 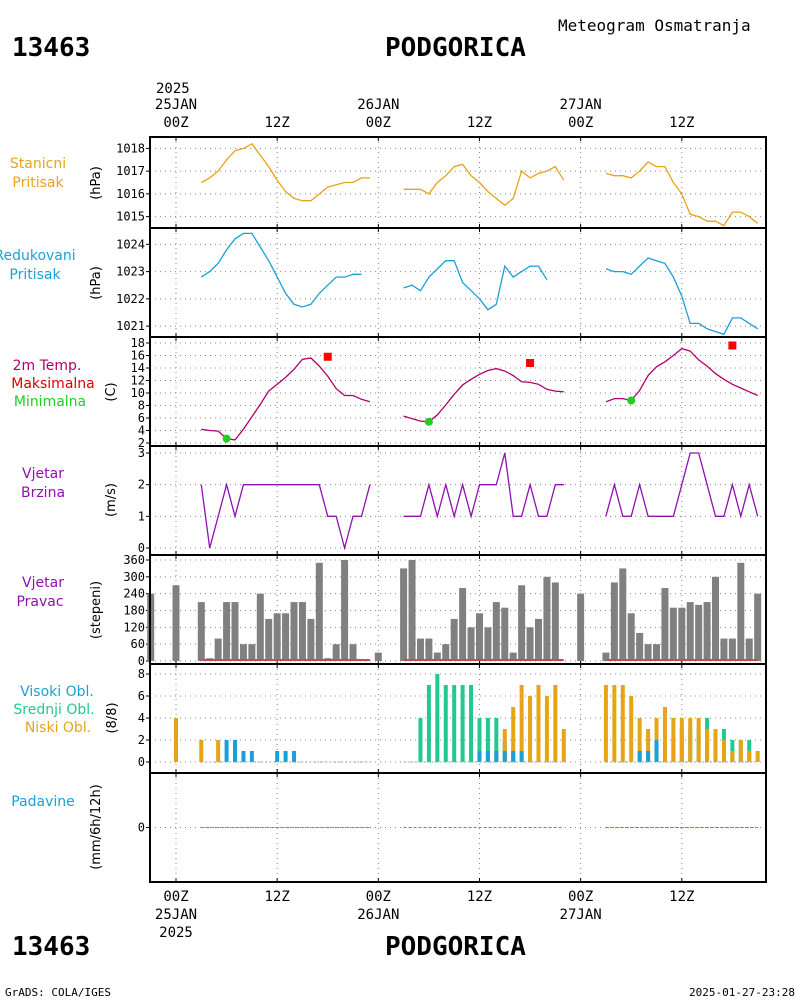 I want to click on station-name-bottom: PODGORICA, so click(x=455, y=947).